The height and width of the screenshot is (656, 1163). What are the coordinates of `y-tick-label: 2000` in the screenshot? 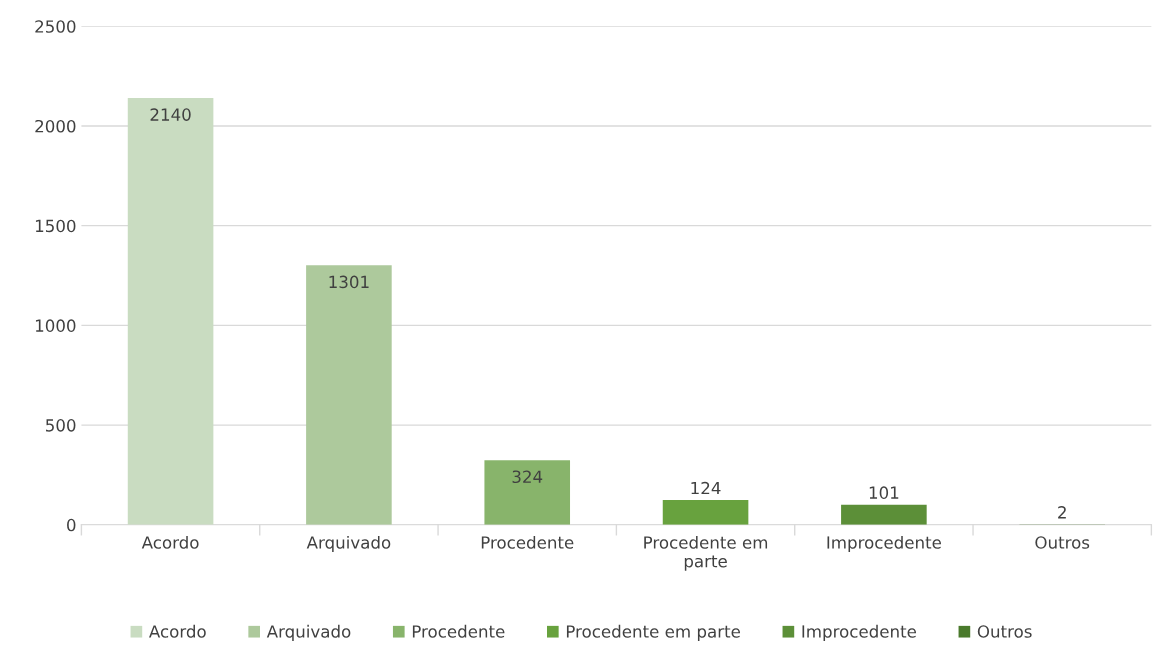 It's located at (55, 126).